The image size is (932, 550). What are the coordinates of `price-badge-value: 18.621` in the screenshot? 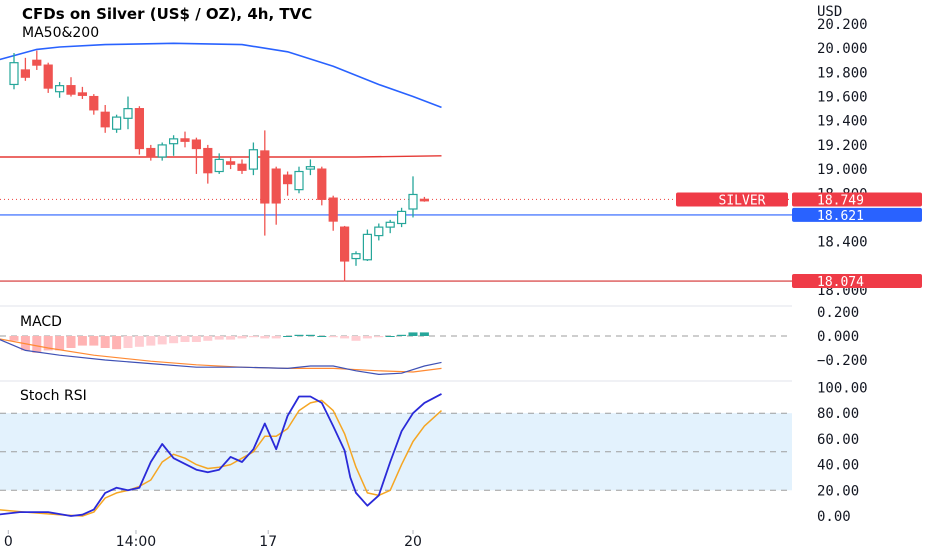 It's located at (840, 216).